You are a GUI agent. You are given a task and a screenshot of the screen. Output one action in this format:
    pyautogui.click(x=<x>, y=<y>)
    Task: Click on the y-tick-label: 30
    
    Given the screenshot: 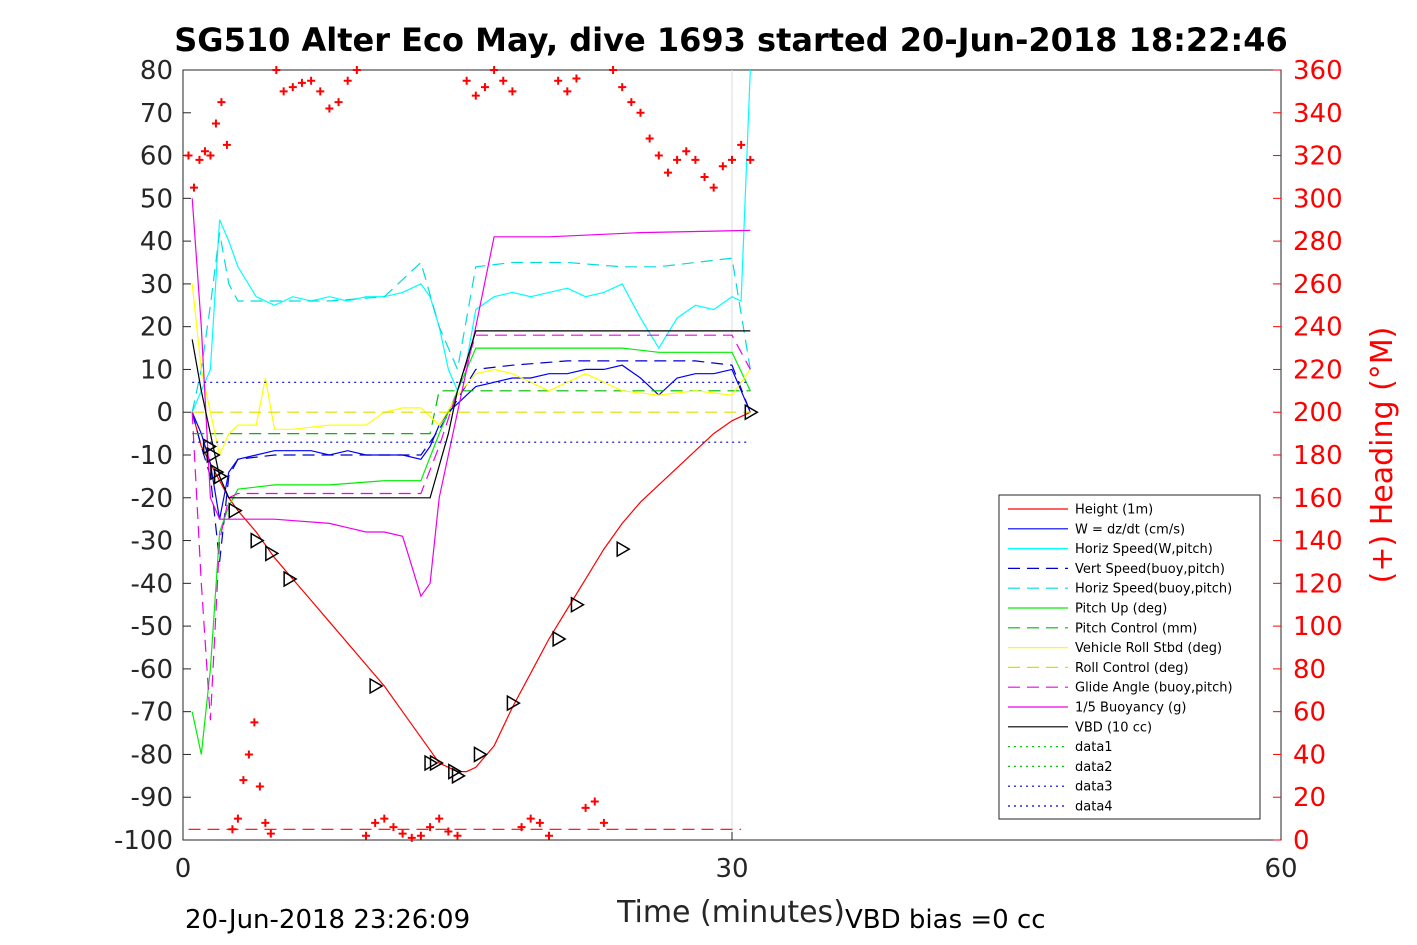 What is the action you would take?
    pyautogui.click(x=156, y=285)
    